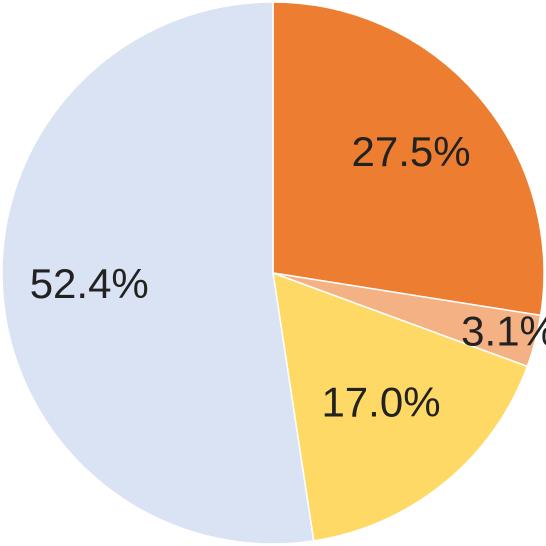 Image resolution: width=546 pixels, height=546 pixels. What do you see at coordinates (89, 283) in the screenshot?
I see `slice-label-3: 52.4%` at bounding box center [89, 283].